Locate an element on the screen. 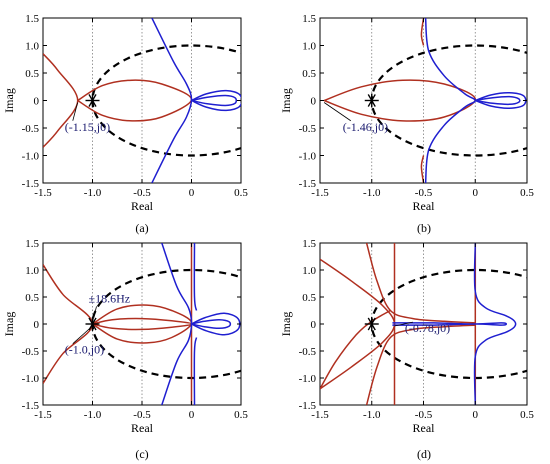 Image resolution: width=550 pixels, height=464 pixels. panel-label: (d) is located at coordinates (424, 454).